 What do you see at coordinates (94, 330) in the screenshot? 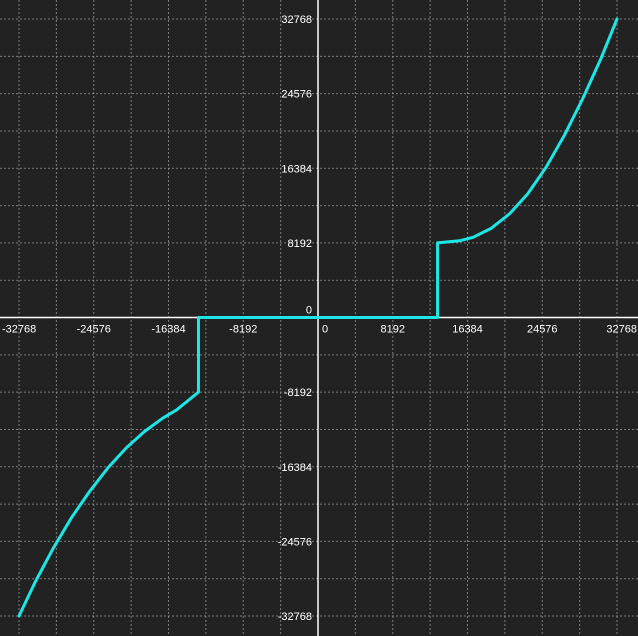
I see `x-tick-label: -24576` at bounding box center [94, 330].